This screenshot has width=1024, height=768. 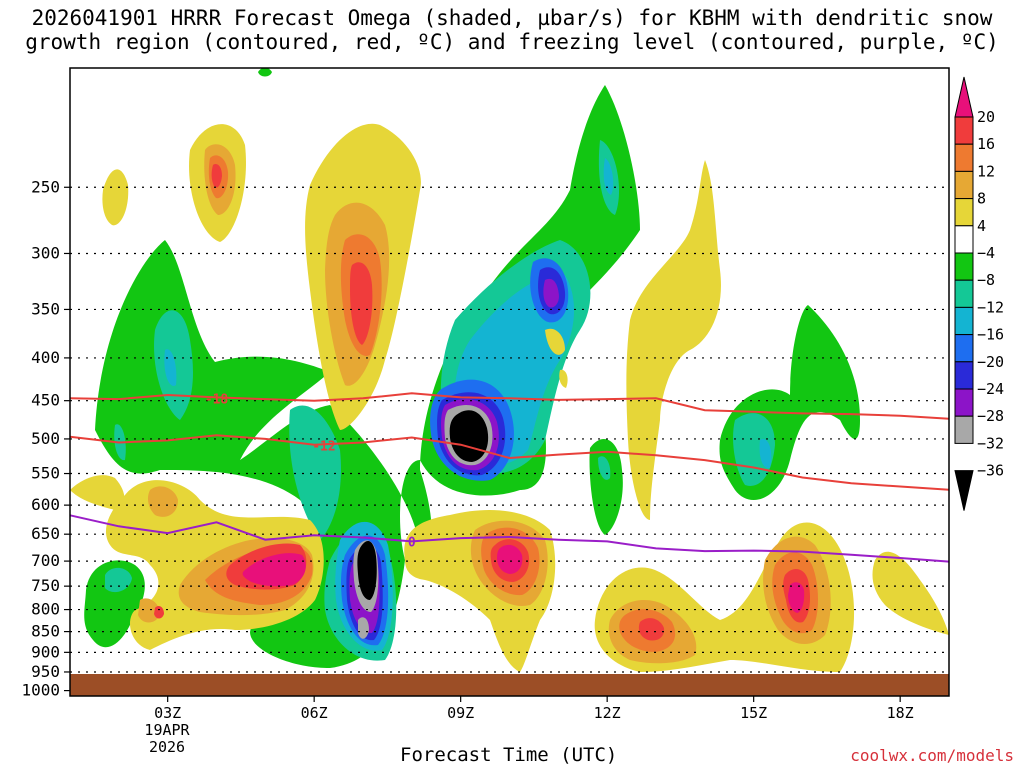 I want to click on y-tick-label-550: 550, so click(x=45, y=473).